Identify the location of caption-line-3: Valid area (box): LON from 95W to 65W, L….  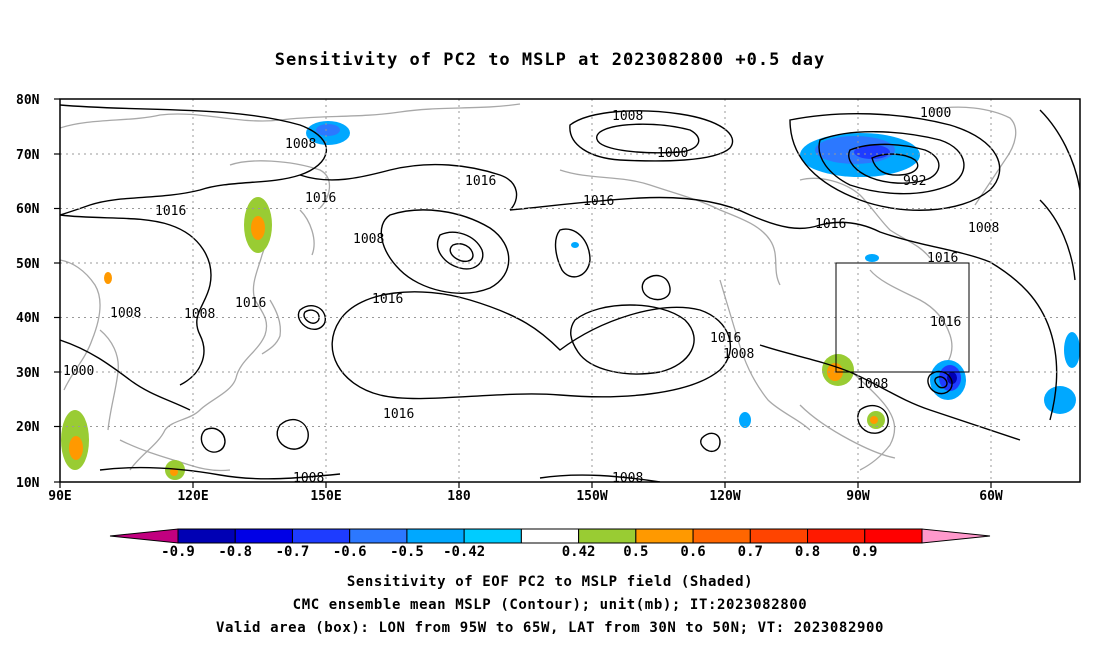
(550, 628).